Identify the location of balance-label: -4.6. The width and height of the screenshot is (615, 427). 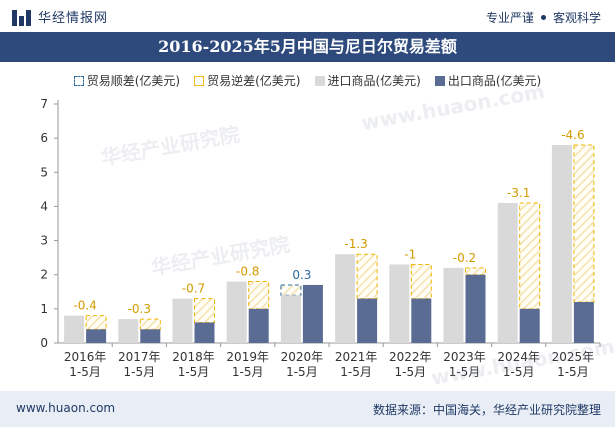
(572, 135).